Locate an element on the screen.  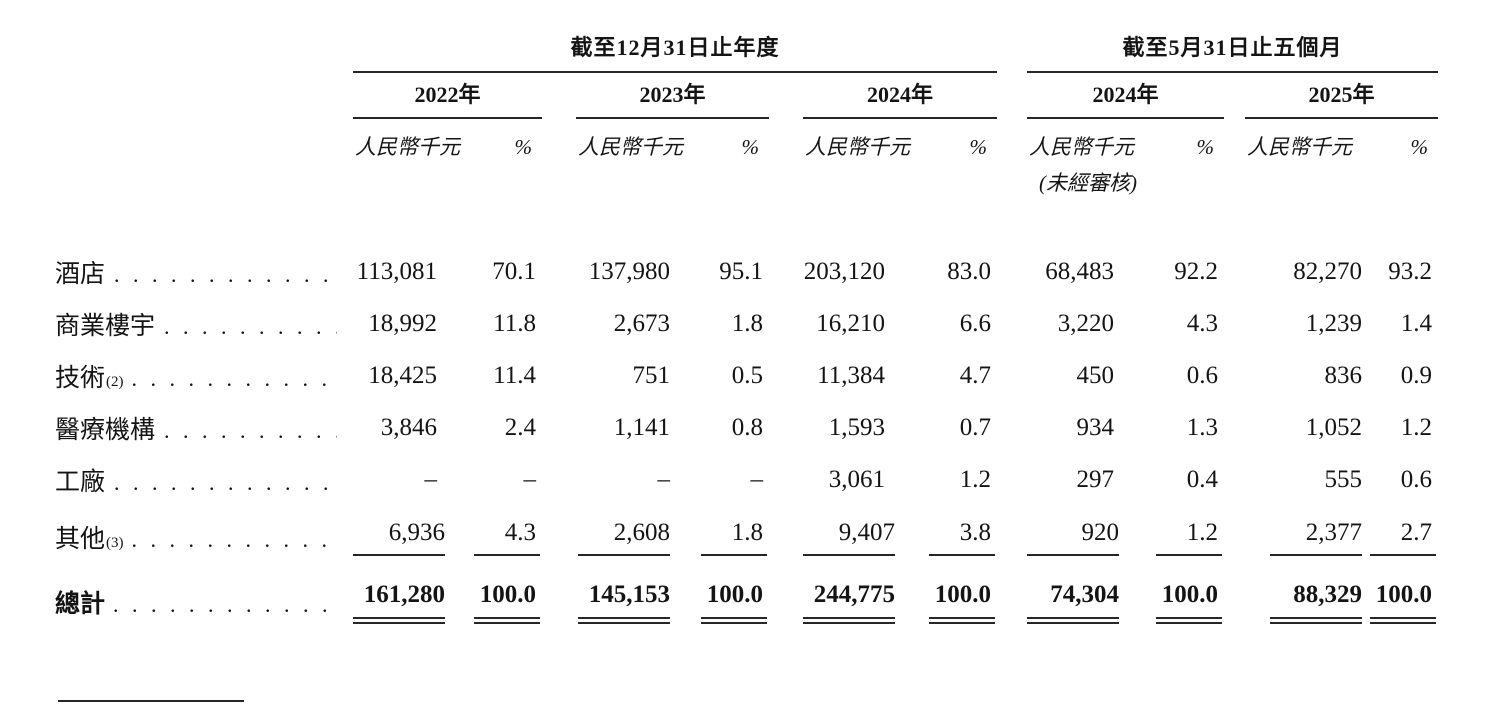
value-cell: 3,061 is located at coordinates (856, 479).